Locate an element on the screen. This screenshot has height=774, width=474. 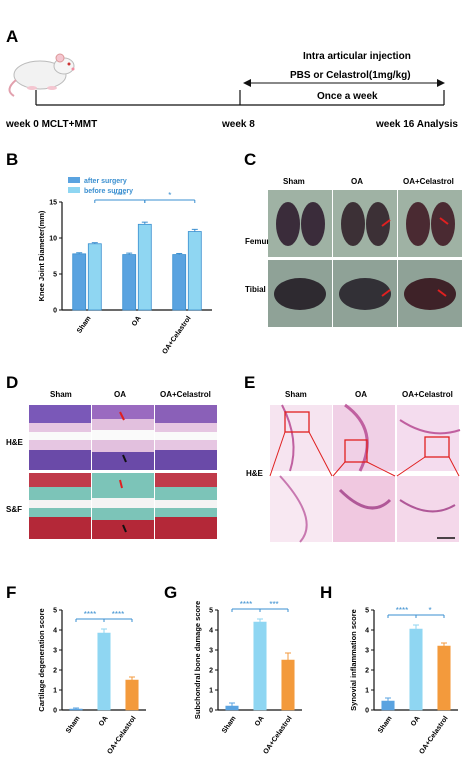
y-axis-label: Synovial inflammation score is located at coordinates (353, 660).